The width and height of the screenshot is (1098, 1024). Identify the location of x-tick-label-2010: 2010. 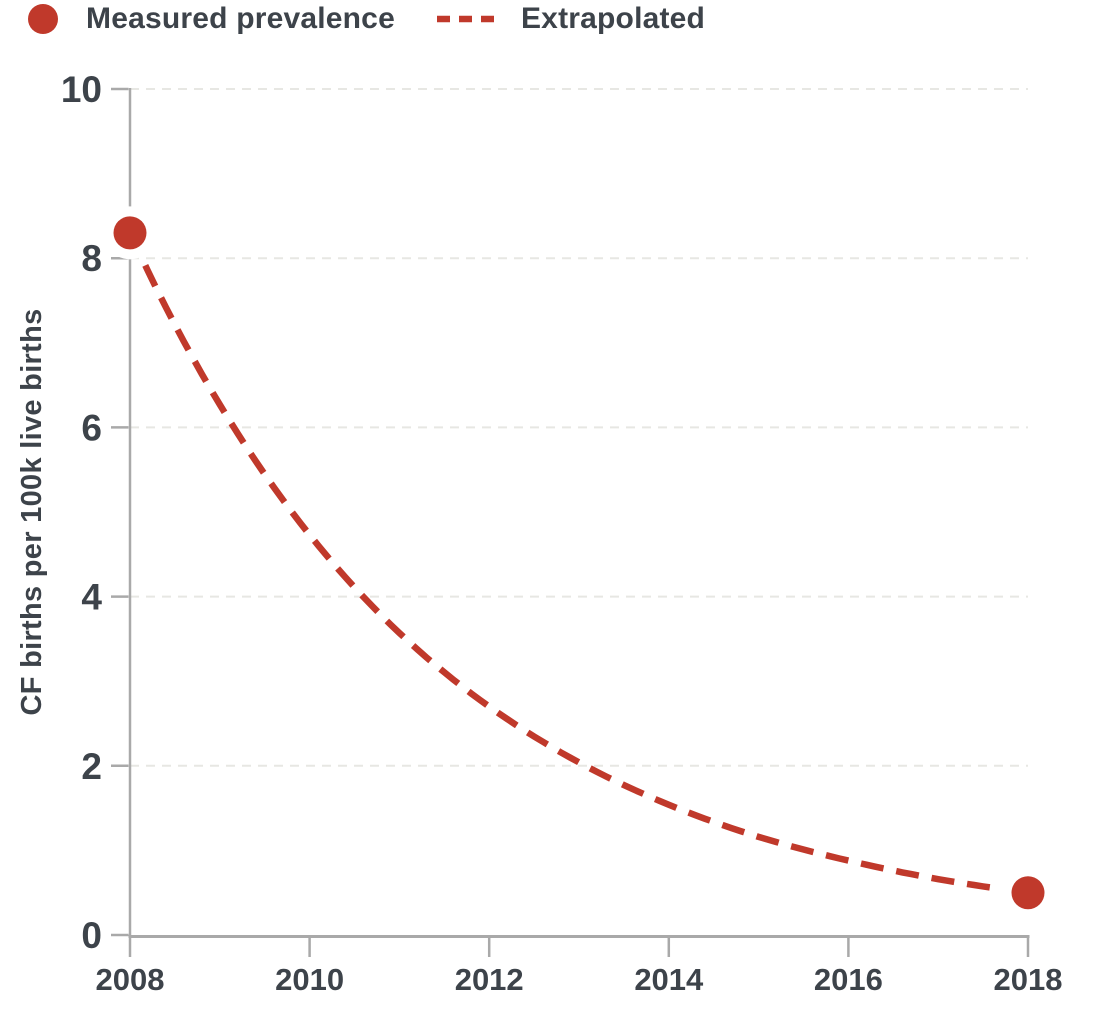
(309, 979).